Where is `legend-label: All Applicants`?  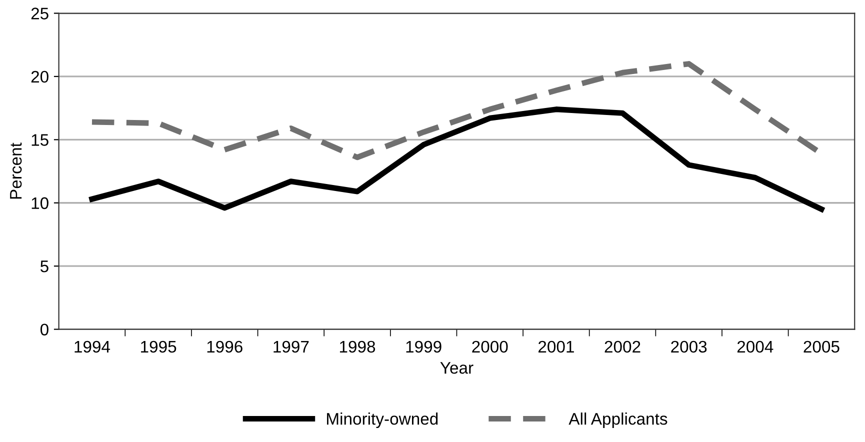
legend-label: All Applicants is located at coordinates (618, 420).